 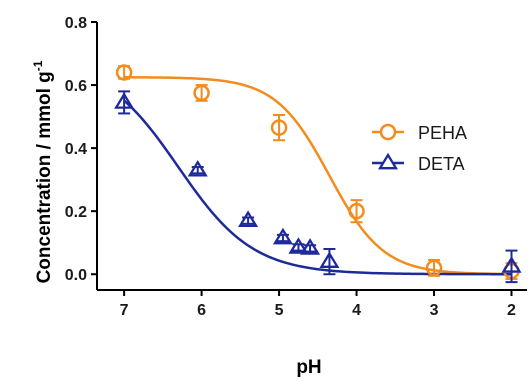 I want to click on legend-label-peha: PEHA, so click(x=442, y=133).